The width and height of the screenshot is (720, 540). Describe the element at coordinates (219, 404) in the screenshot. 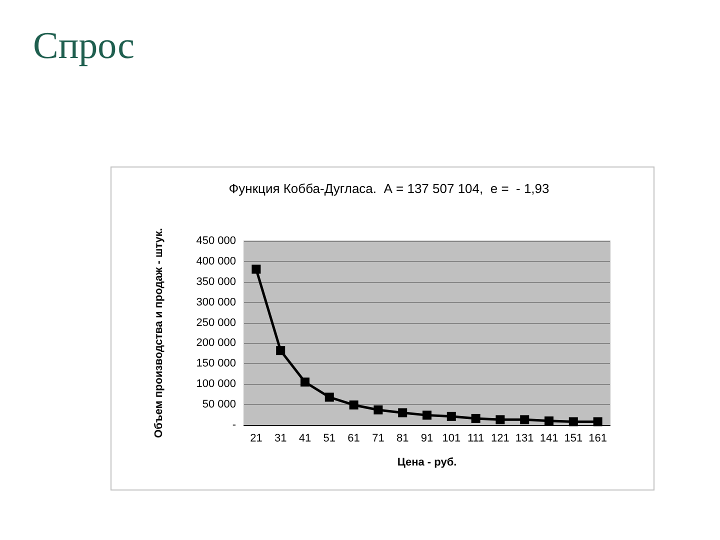

I see `y-tick-label: 50 000` at that location.